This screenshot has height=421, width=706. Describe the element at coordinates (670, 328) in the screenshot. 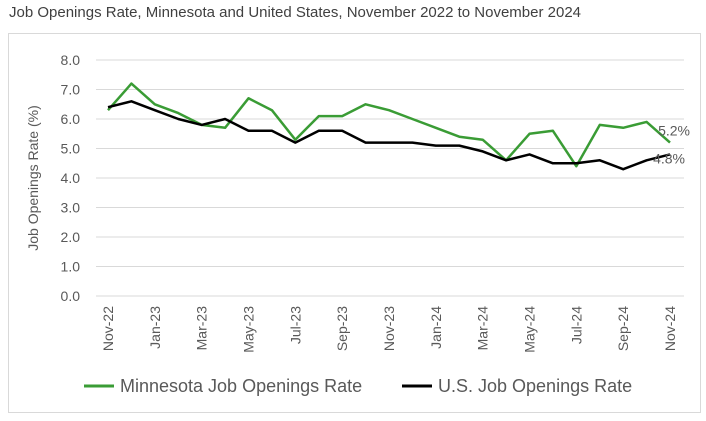

I see `x-tick-label: Nov-24` at that location.